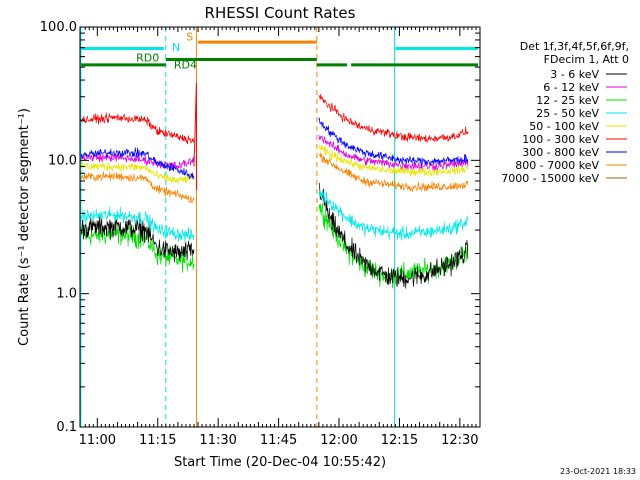 Image resolution: width=640 pixels, height=480 pixels. I want to click on legend-entry-label: 800 - 7000 keV, so click(557, 165).